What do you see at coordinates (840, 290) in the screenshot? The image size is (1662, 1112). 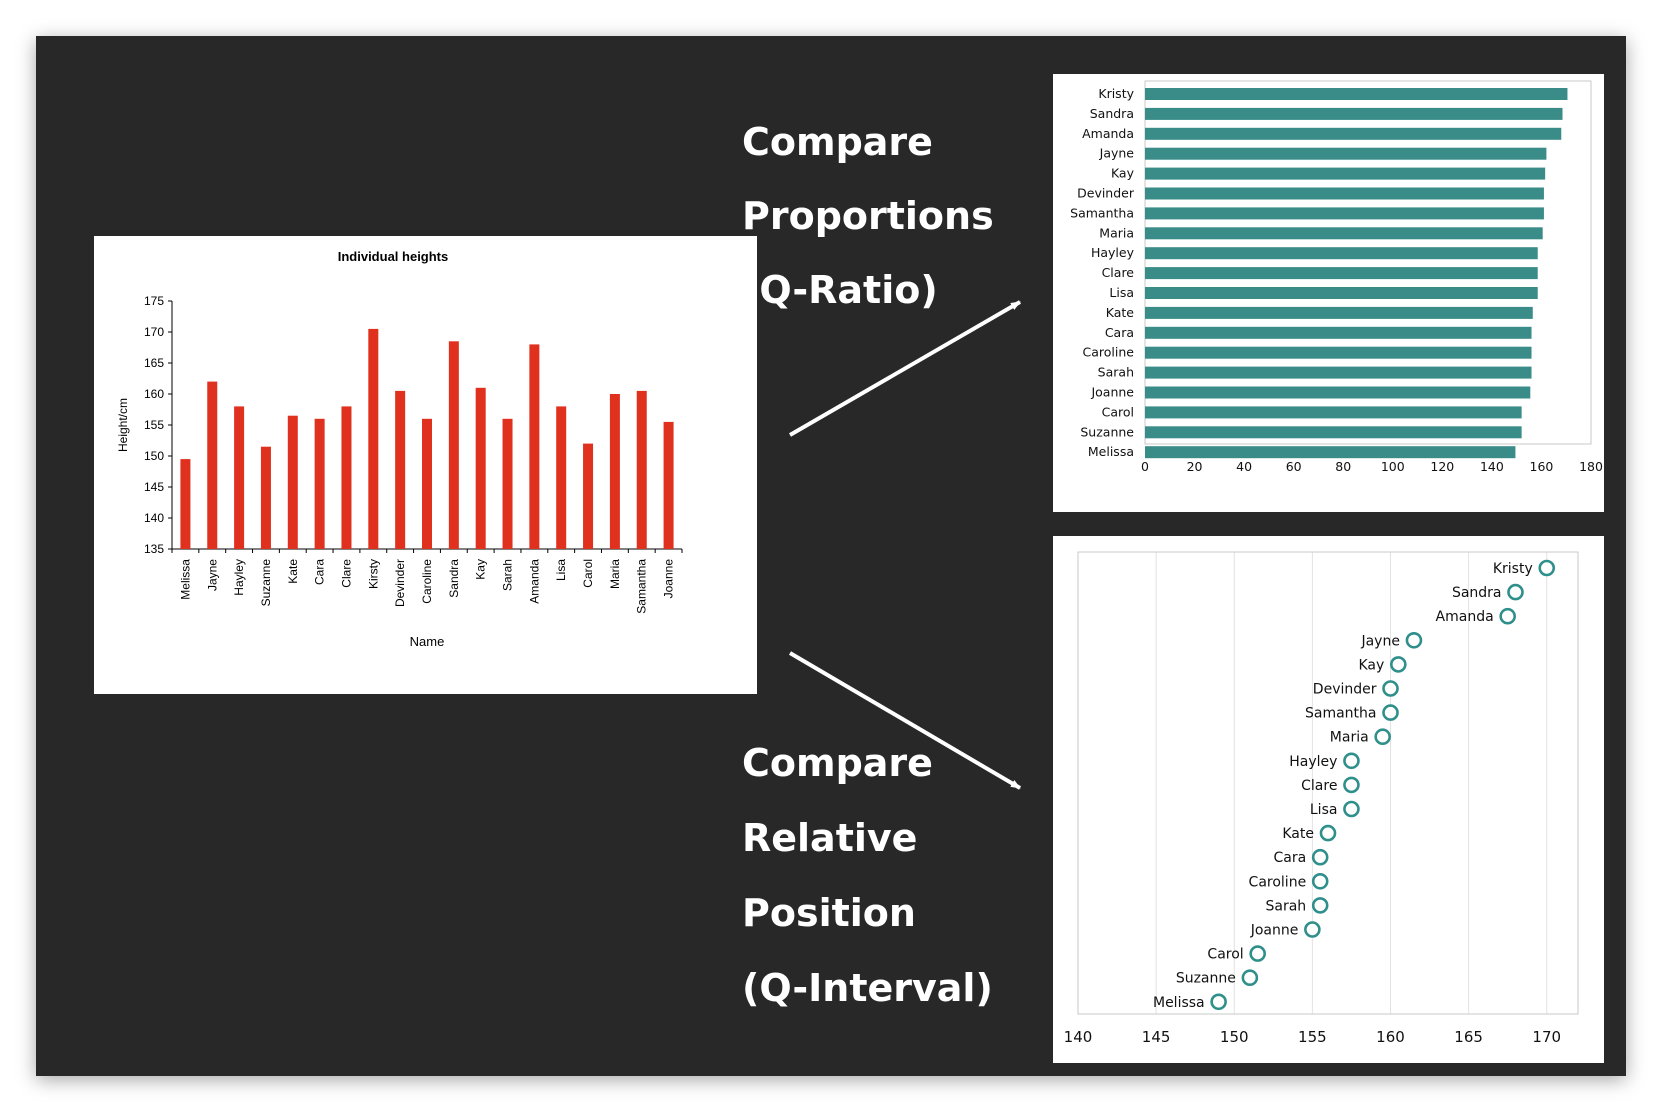 I see `label-top-line-3: (Q-Ratio)` at bounding box center [840, 290].